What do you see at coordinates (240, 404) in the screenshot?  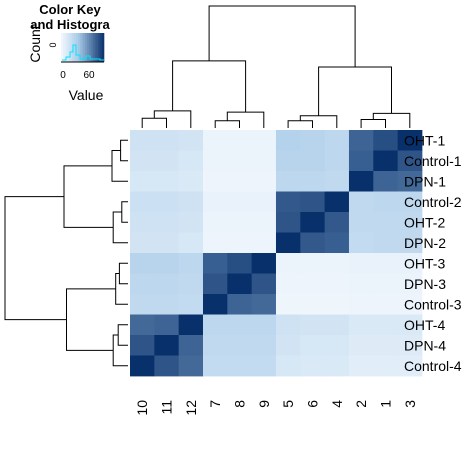 I see `column-label: 8` at bounding box center [240, 404].